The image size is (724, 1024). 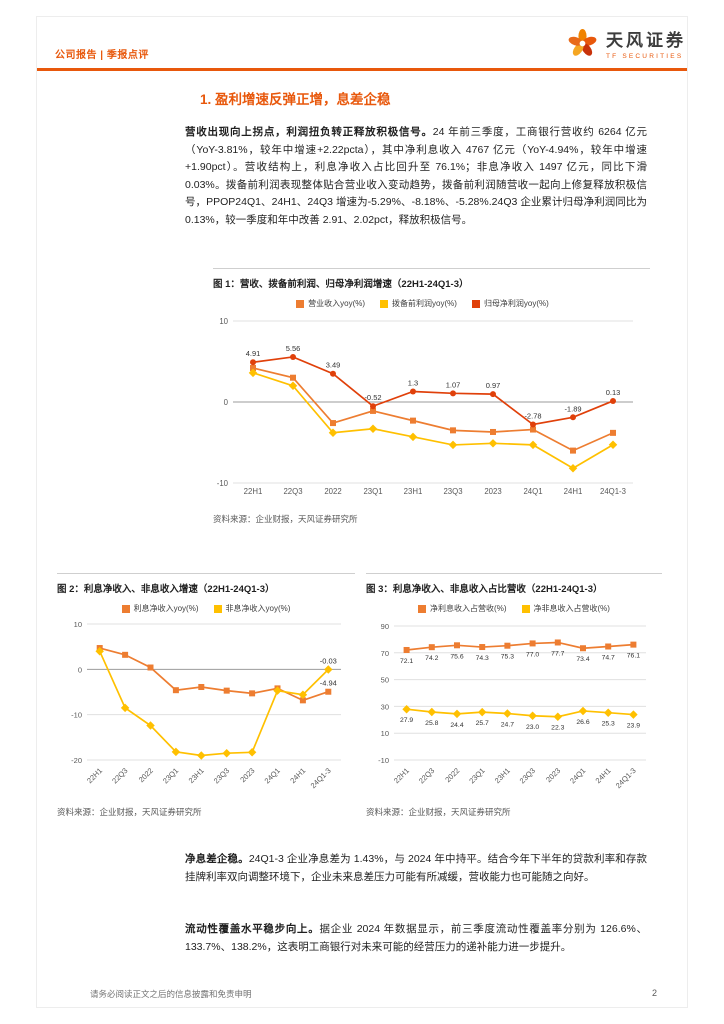 I want to click on svg-text: -20, so click(x=76, y=760).